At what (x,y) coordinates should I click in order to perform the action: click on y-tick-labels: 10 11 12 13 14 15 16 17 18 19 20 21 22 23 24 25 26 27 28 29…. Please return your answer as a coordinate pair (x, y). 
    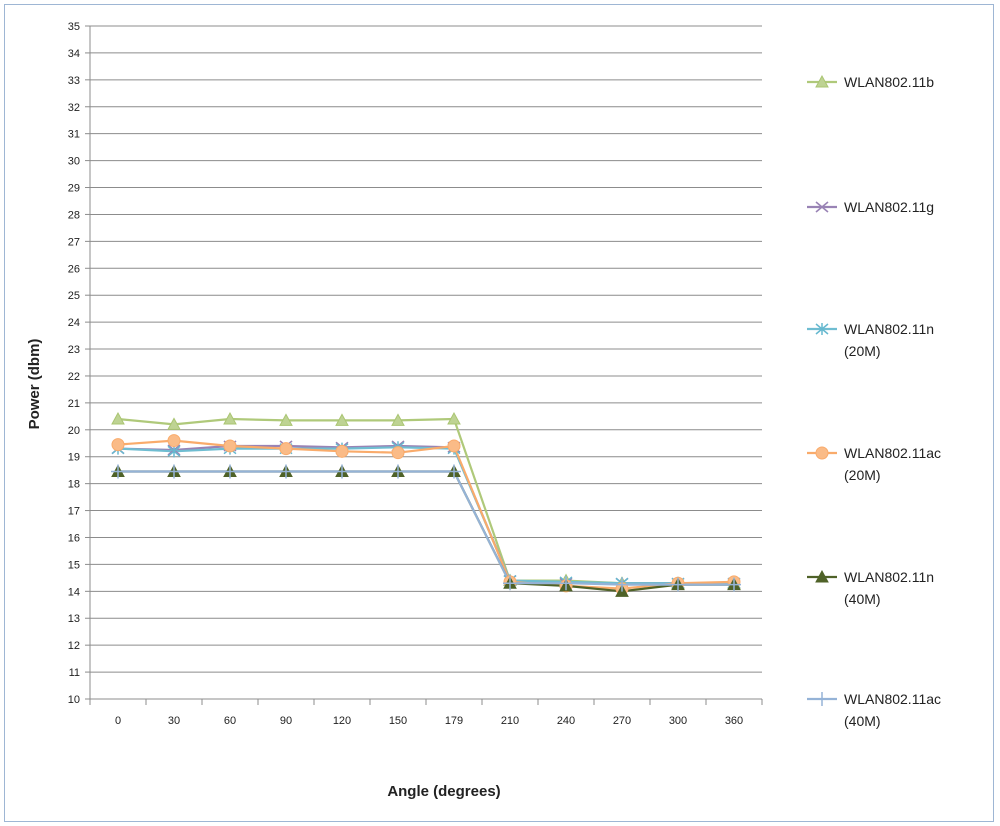
    Looking at the image, I should click on (74, 363).